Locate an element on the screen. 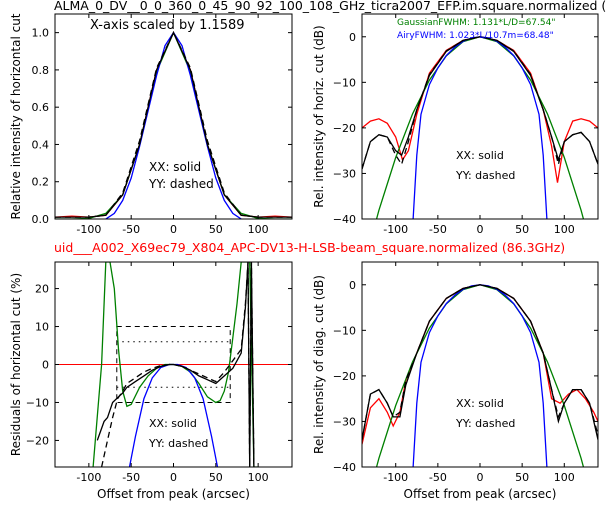 This screenshot has height=511, width=607. y-axis-label: Rel. intensity of horiz. cut (dB) is located at coordinates (319, 116).